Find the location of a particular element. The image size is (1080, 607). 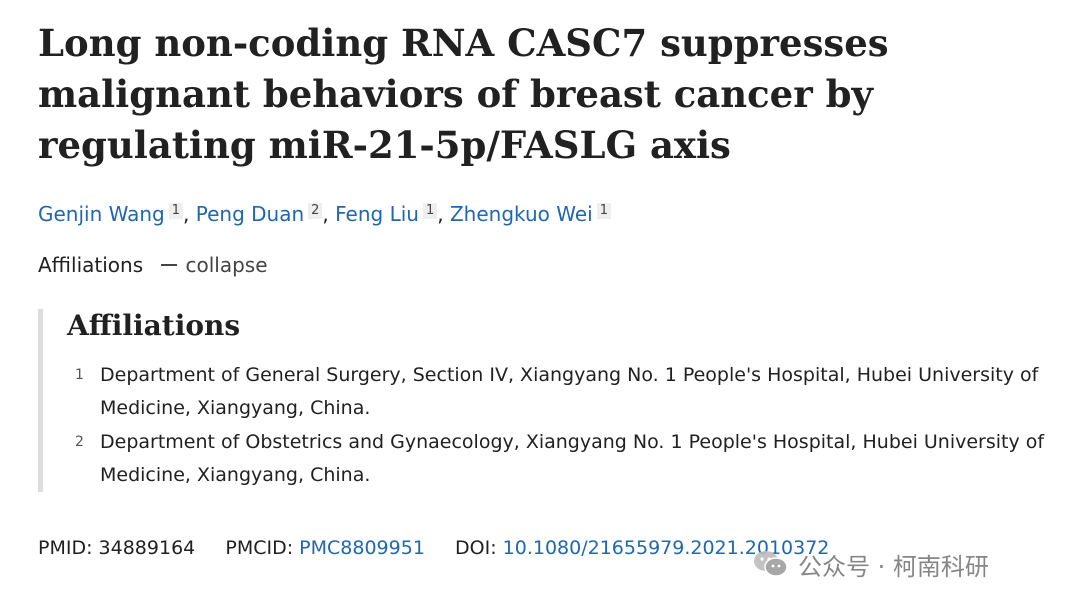

doi-link: 10.1080/21655979.2021.2010372 is located at coordinates (666, 548).